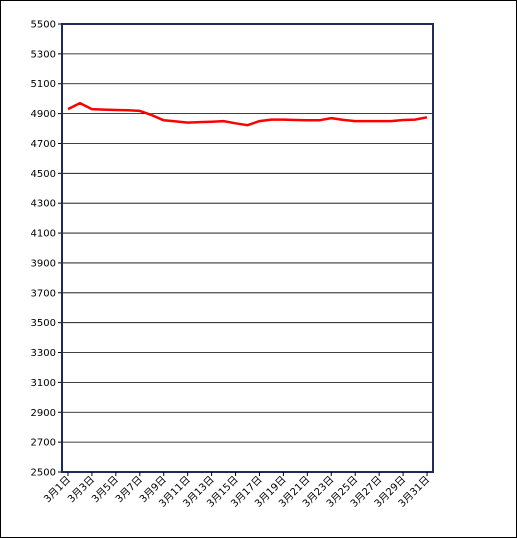 Image resolution: width=517 pixels, height=538 pixels. What do you see at coordinates (43, 293) in the screenshot?
I see `y-tick-label: 3700` at bounding box center [43, 293].